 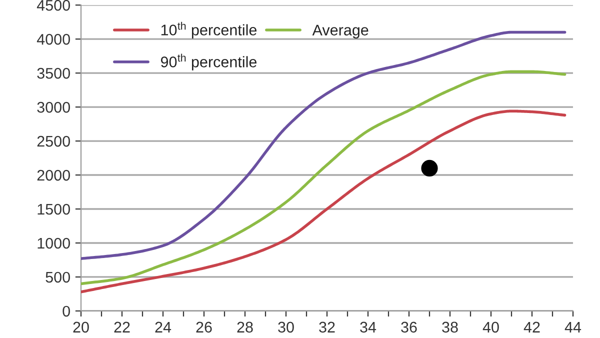 What do you see at coordinates (163, 327) in the screenshot?
I see `x-tick-label: 24` at bounding box center [163, 327].